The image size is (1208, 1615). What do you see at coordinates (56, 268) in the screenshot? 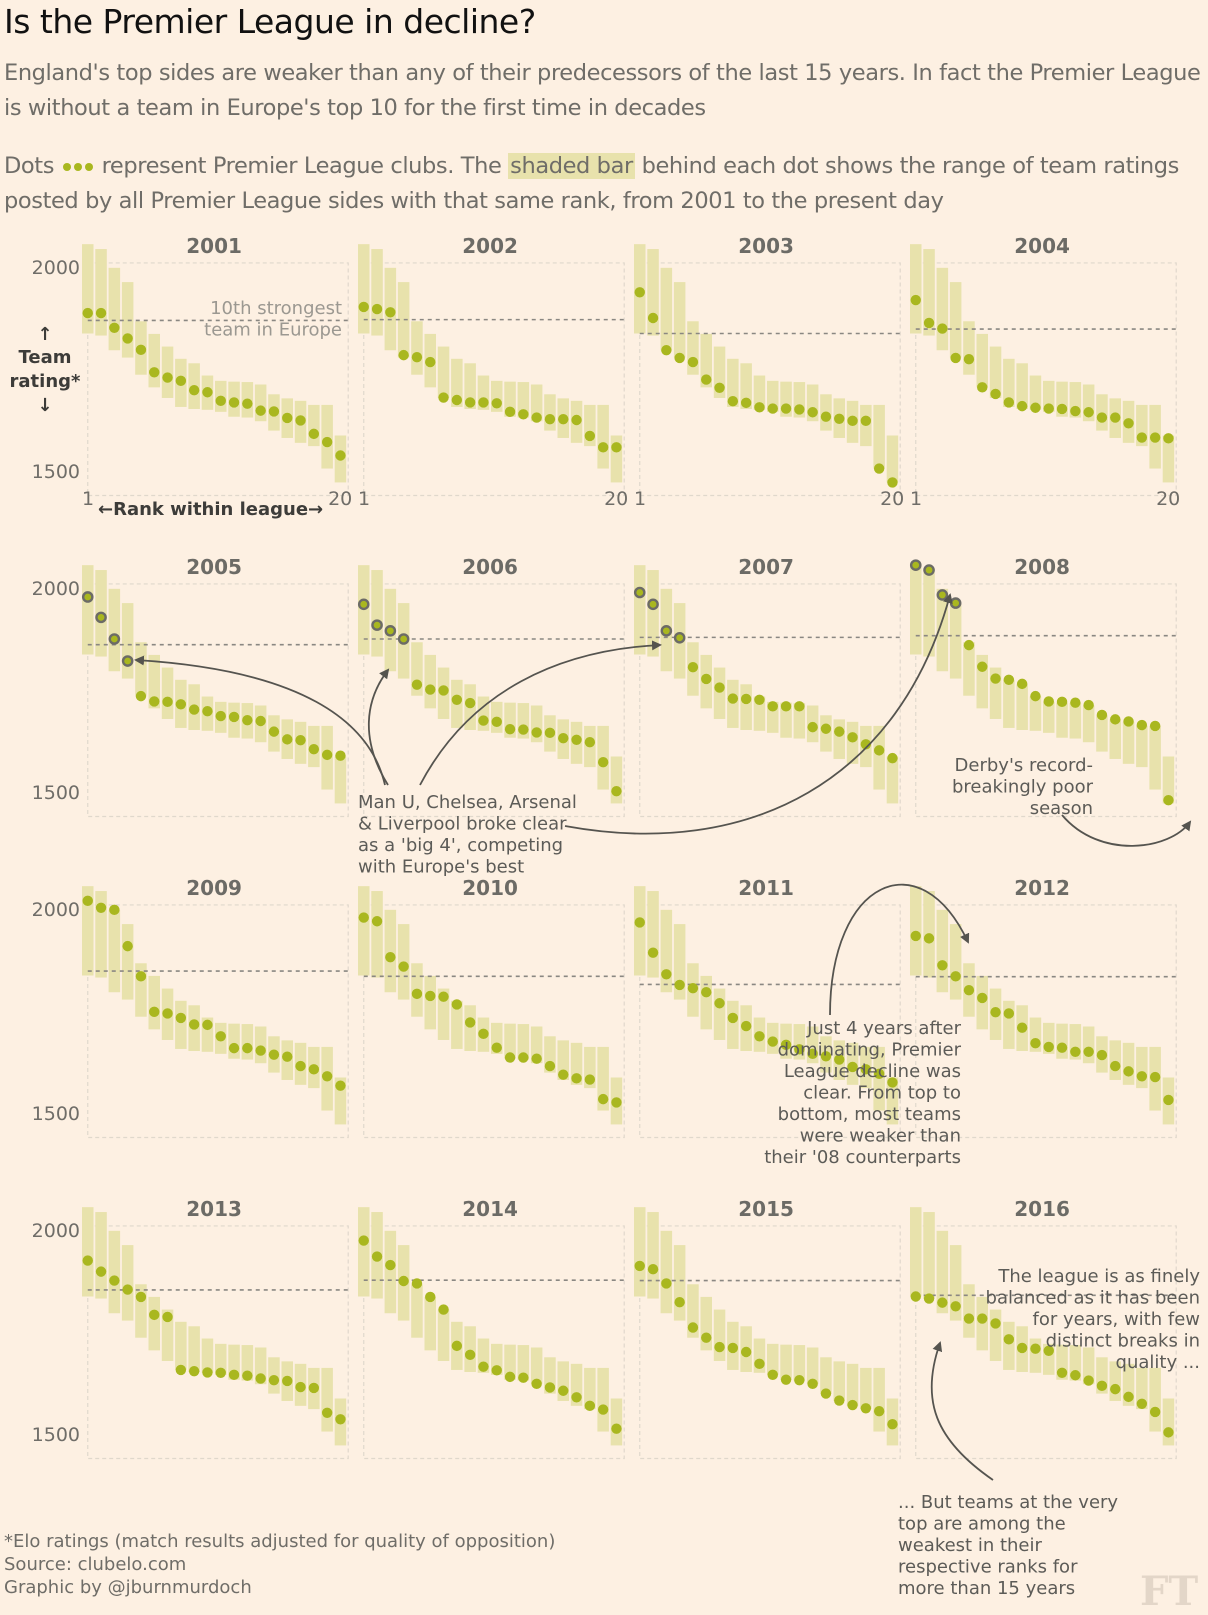
I see `y-tick-label: 2000` at bounding box center [56, 268].